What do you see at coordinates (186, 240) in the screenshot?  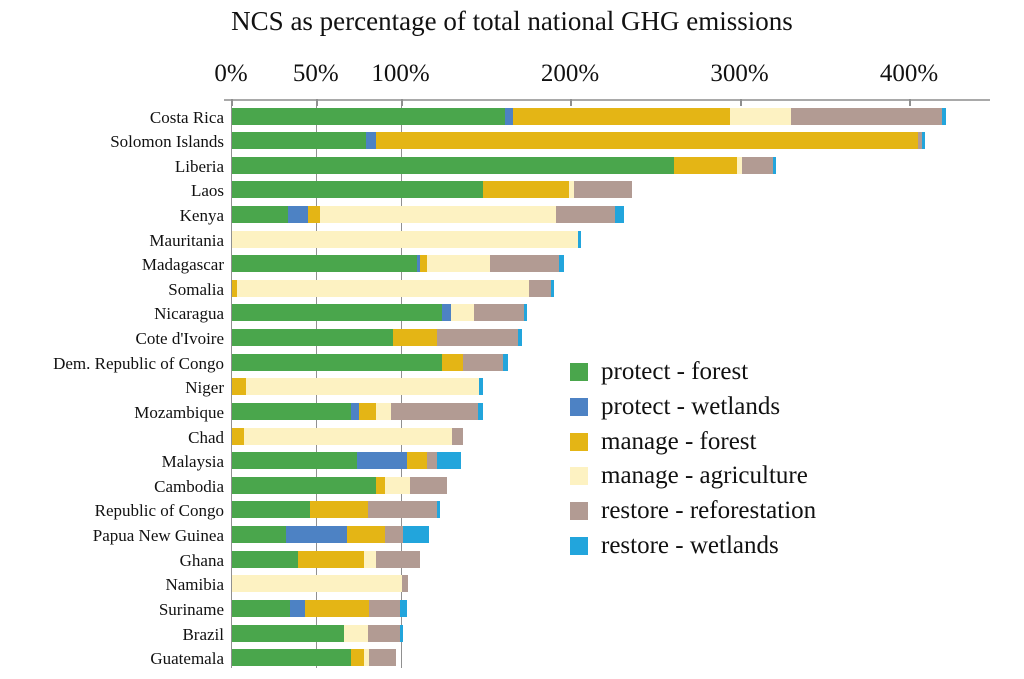 I see `country-label: Mauritania` at bounding box center [186, 240].